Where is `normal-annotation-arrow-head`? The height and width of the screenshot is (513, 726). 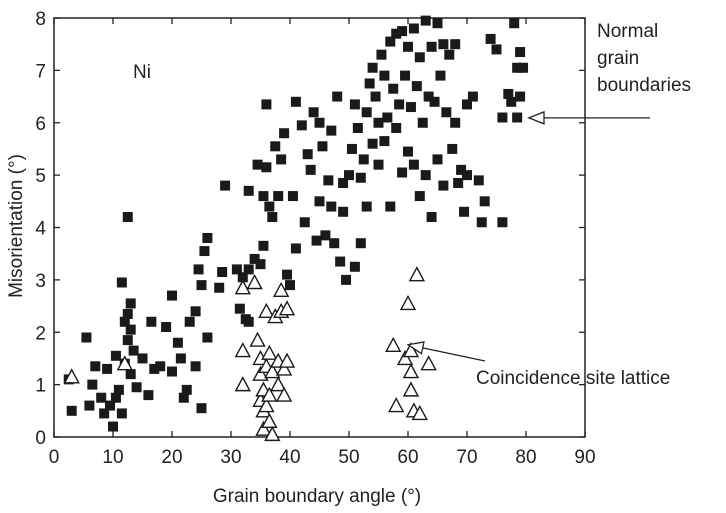 normal-annotation-arrow-head is located at coordinates (536, 117).